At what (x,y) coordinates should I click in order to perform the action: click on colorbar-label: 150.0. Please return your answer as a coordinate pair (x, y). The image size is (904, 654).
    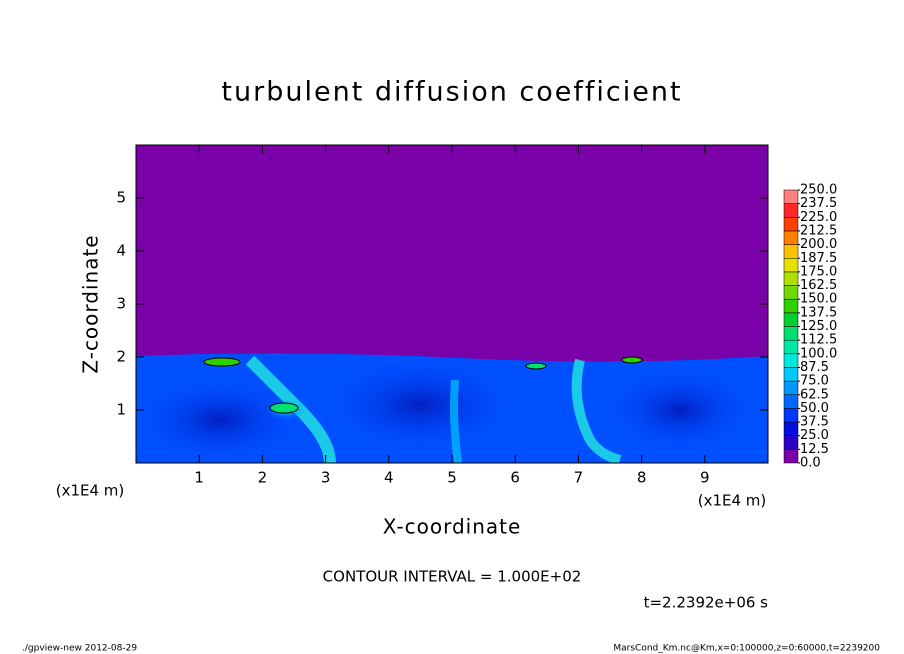
    Looking at the image, I should click on (818, 299).